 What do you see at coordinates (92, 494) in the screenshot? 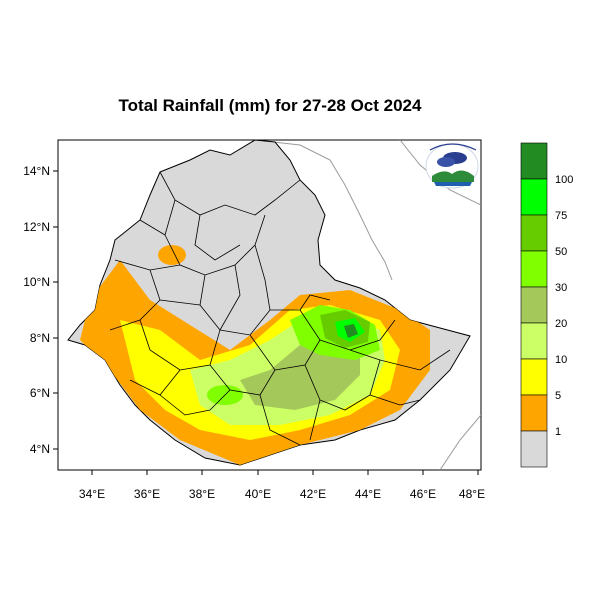
I see `lon-tick-label: 34°E` at bounding box center [92, 494].